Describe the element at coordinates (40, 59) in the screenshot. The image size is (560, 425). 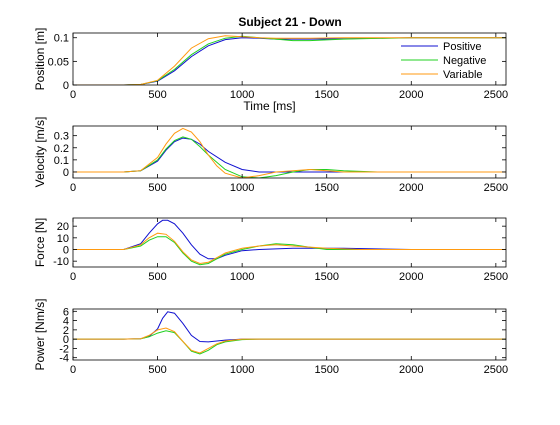
I see `y-axis-label: Position [m]` at that location.